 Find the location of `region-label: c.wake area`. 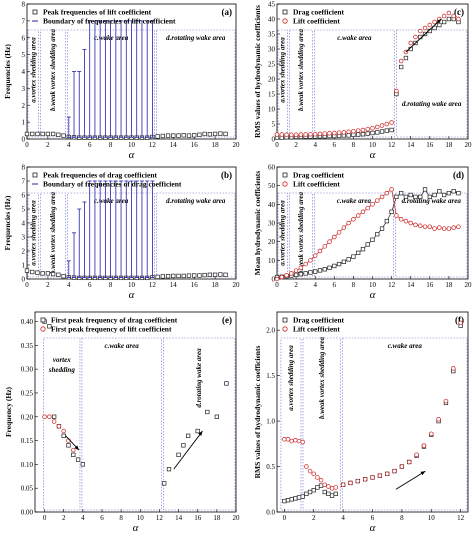

region-label: c.wake area is located at coordinates (111, 38).